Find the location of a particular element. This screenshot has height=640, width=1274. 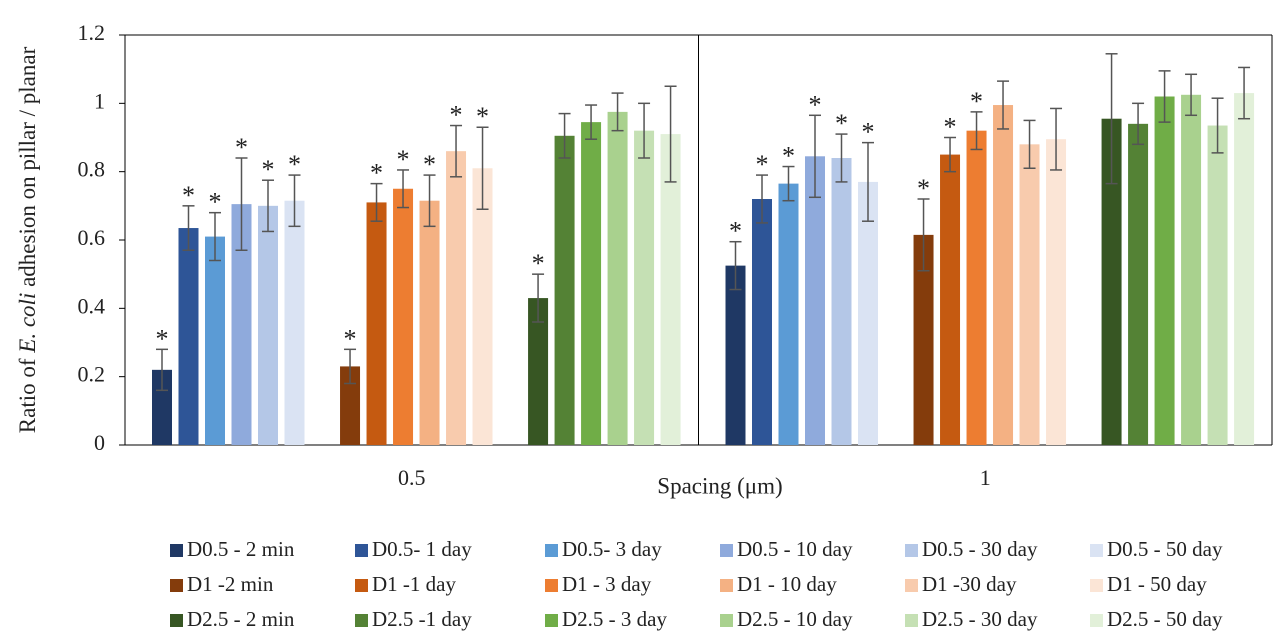

legend-label: D0.5 - 30 day is located at coordinates (980, 549).